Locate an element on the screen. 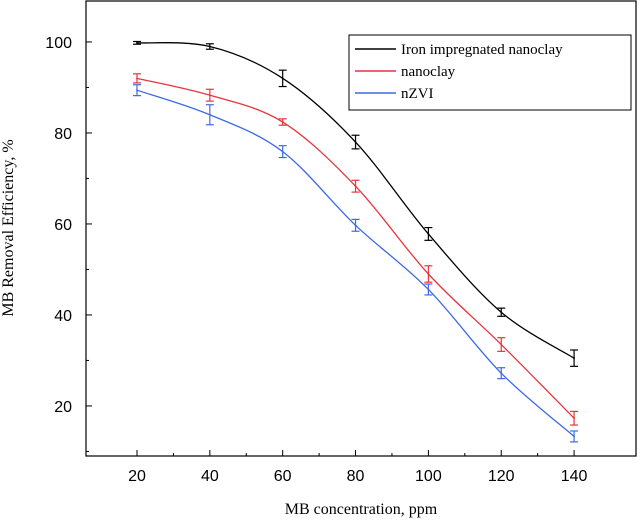 The height and width of the screenshot is (523, 640). x-tick-label: 120 is located at coordinates (501, 476).